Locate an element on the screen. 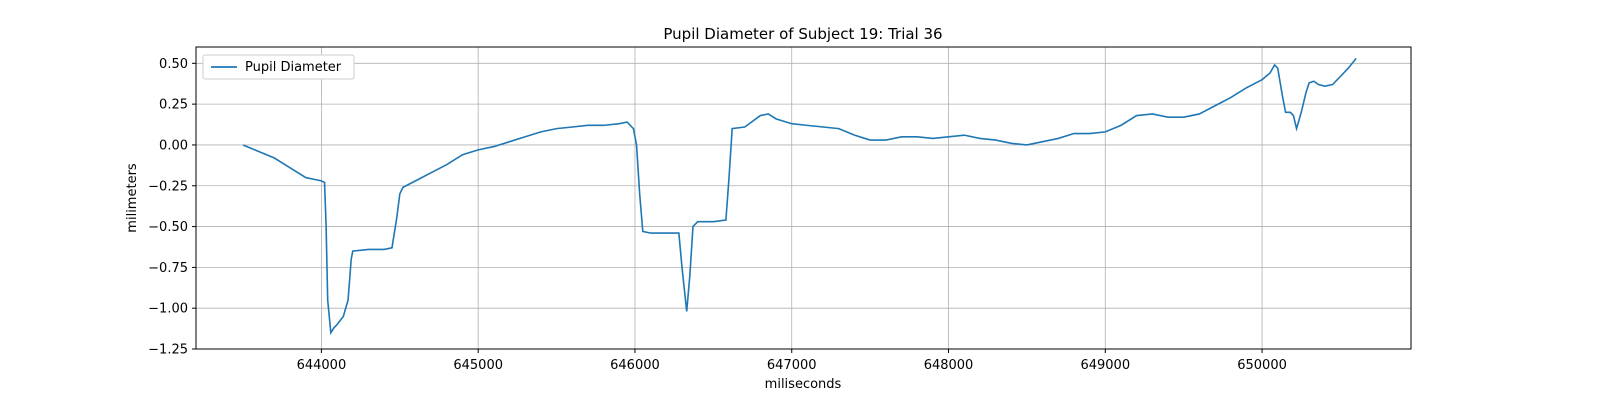 The image size is (1600, 400). x-tick-label: 650000 is located at coordinates (1262, 365).